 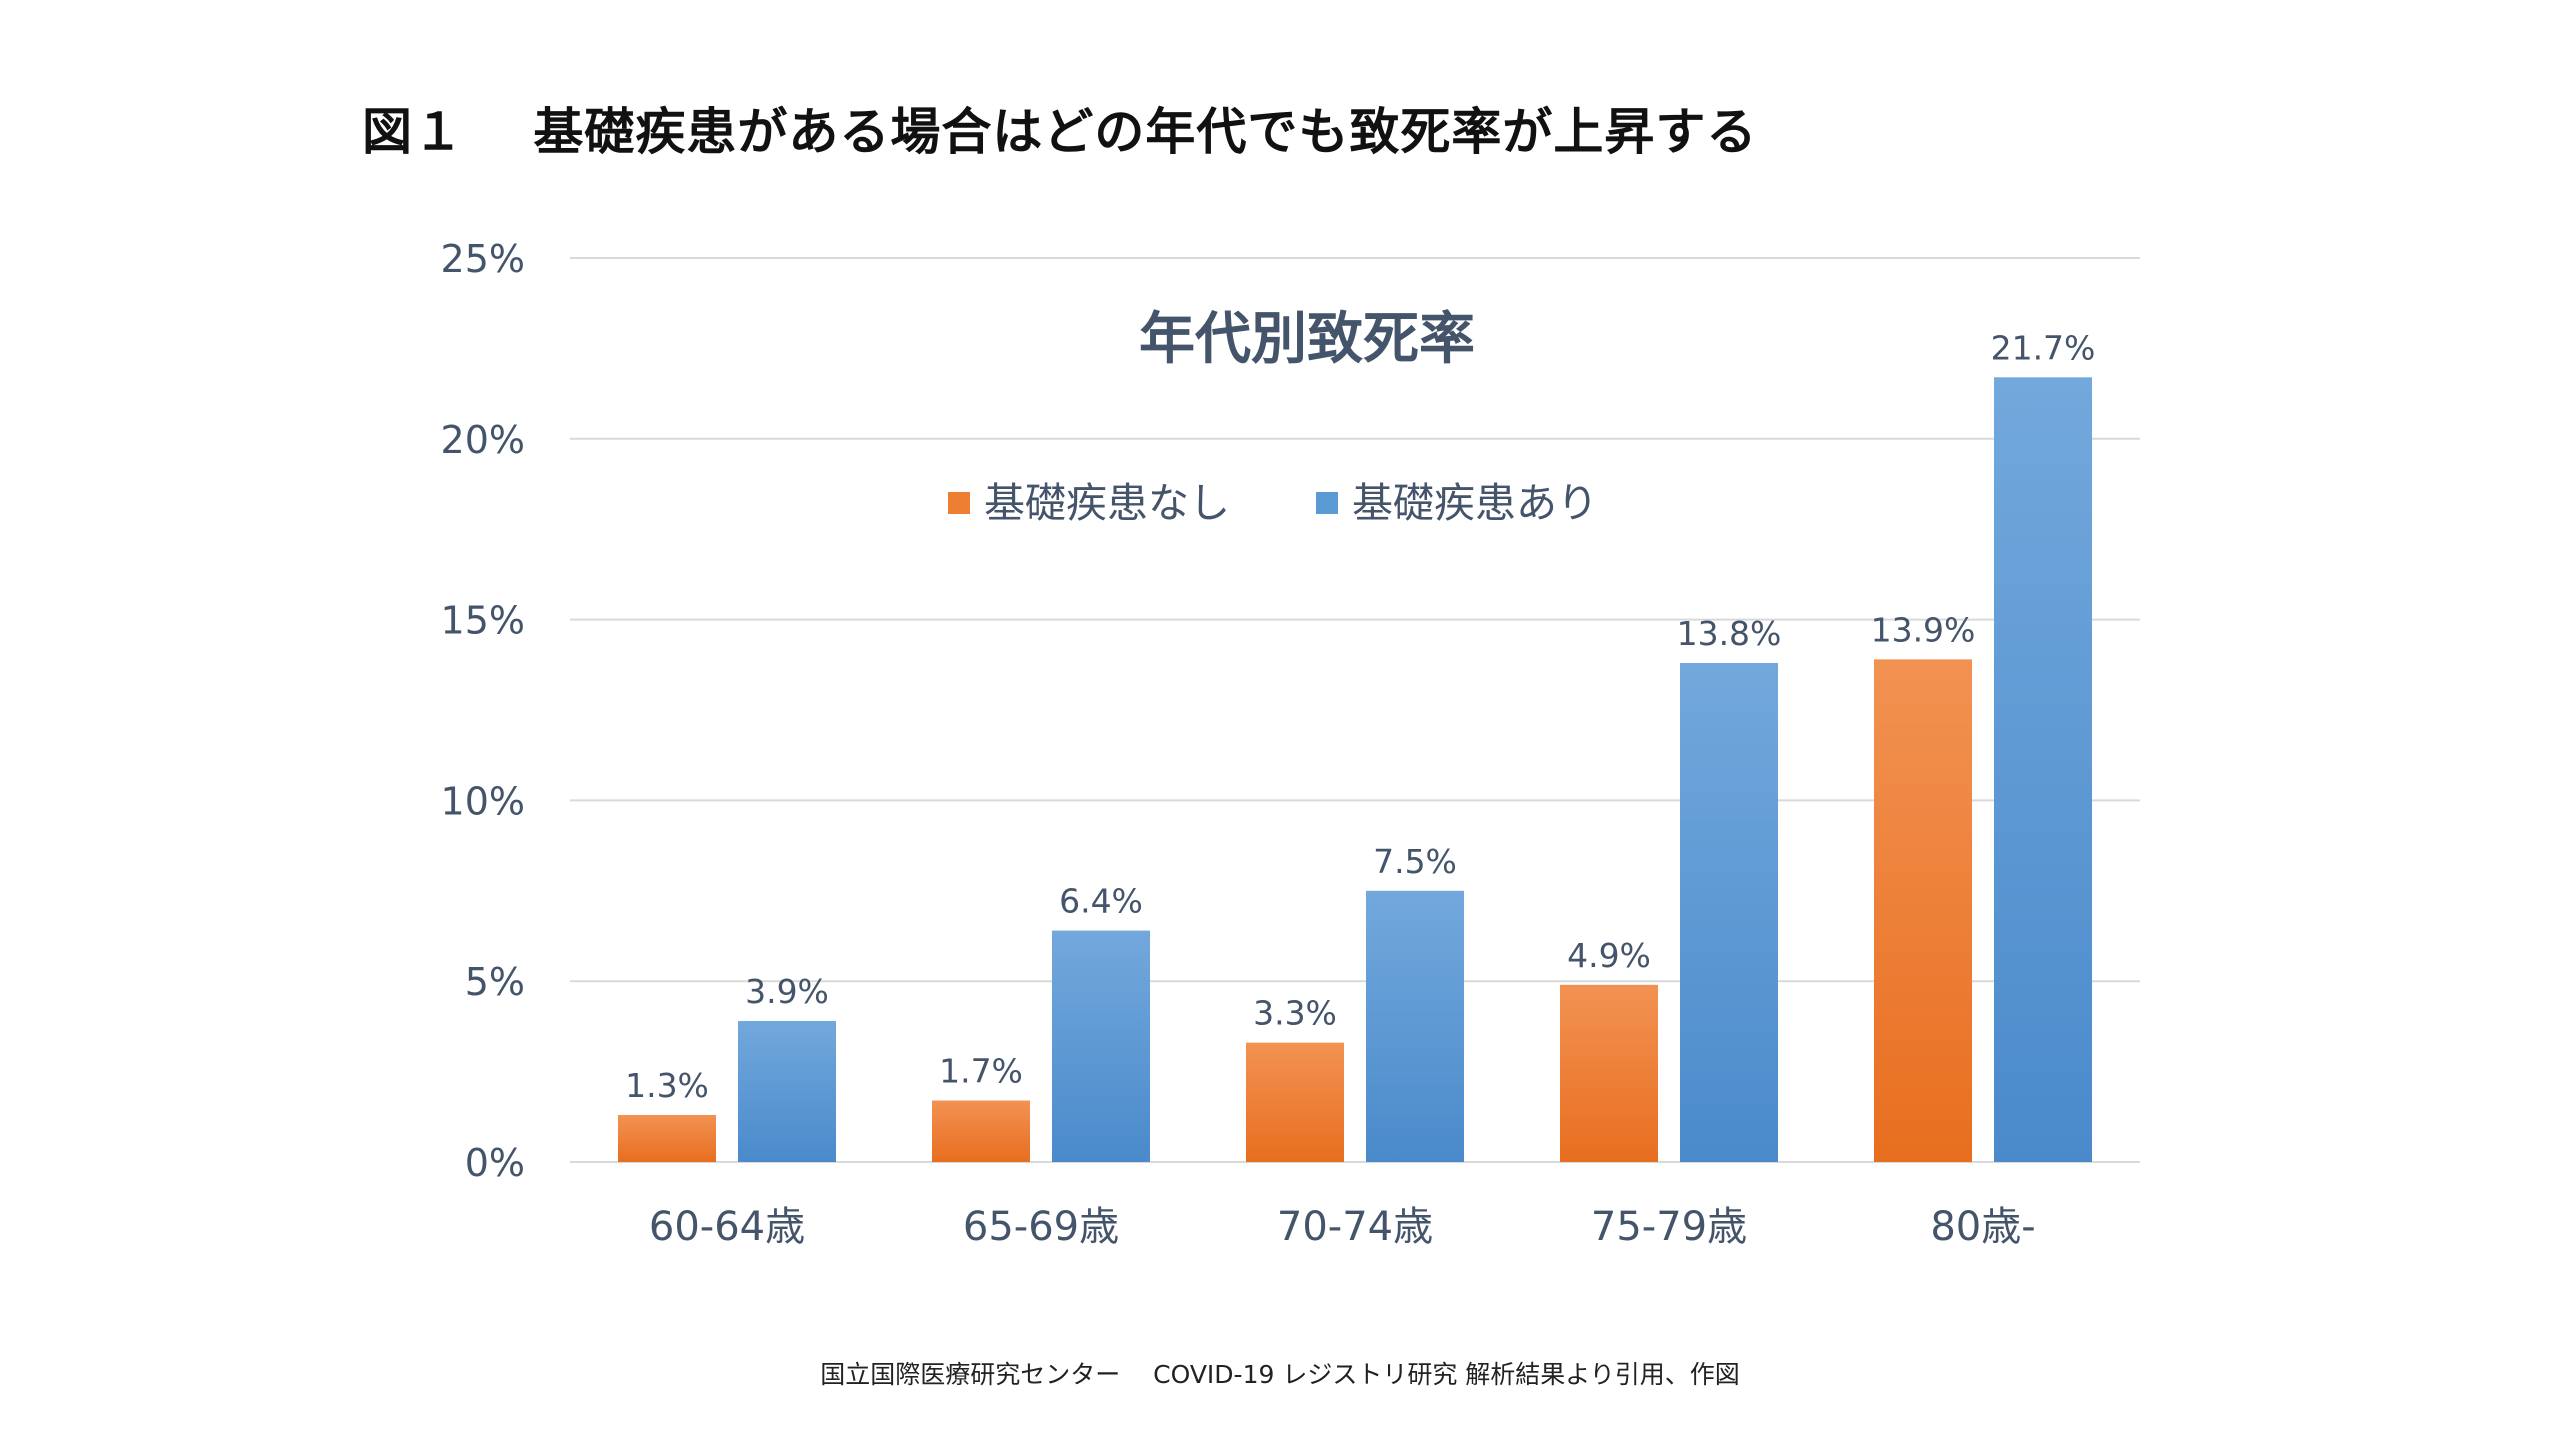 What do you see at coordinates (483, 440) in the screenshot?
I see `y-tick-label: 20%` at bounding box center [483, 440].